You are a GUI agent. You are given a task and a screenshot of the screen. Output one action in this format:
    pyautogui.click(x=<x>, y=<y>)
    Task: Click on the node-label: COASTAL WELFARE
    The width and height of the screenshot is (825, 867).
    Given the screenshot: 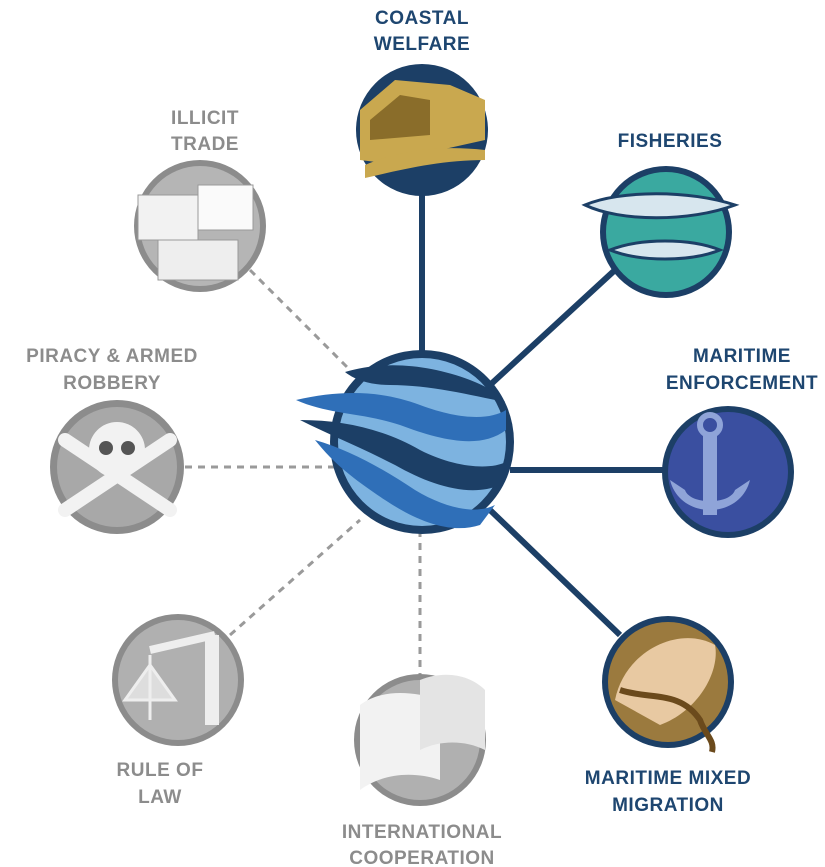 What is the action you would take?
    pyautogui.click(x=422, y=31)
    